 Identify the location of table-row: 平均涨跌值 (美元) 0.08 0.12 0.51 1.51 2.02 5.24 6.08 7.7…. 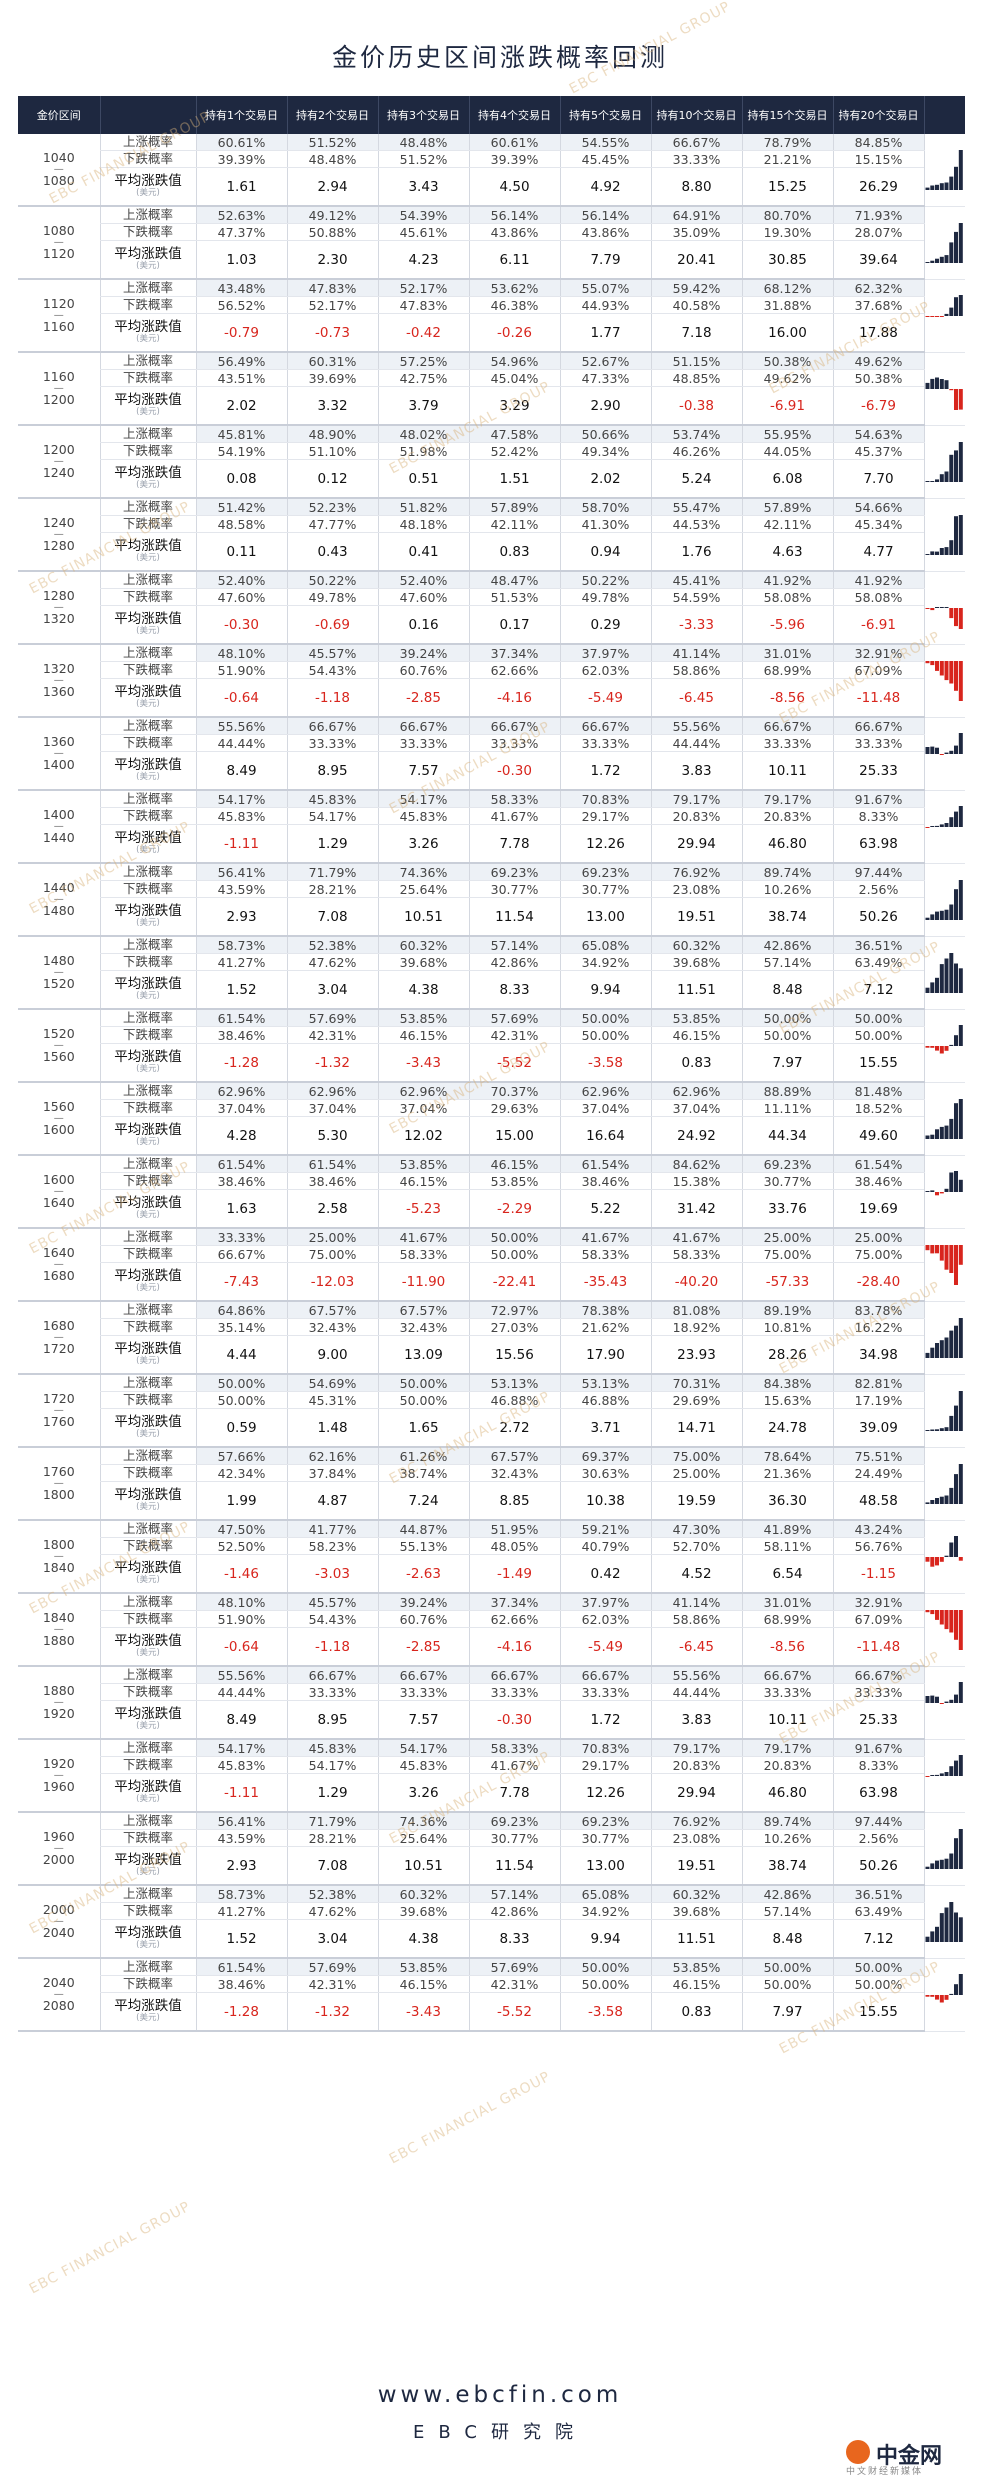
(491, 479).